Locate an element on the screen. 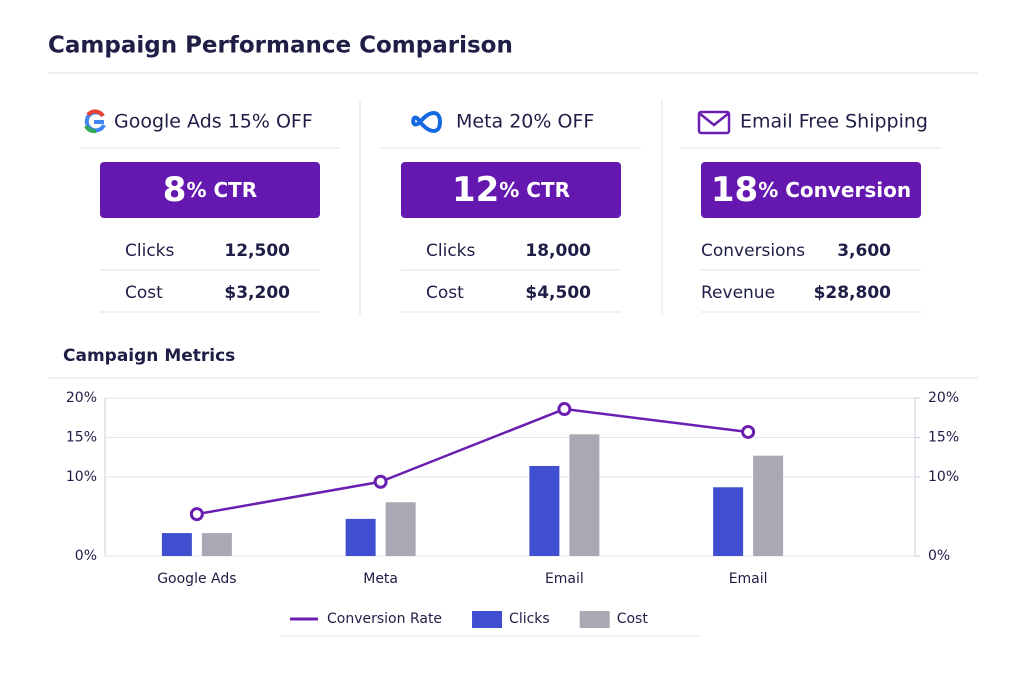 The image size is (1024, 683). x-tick-label: Meta is located at coordinates (380, 579).